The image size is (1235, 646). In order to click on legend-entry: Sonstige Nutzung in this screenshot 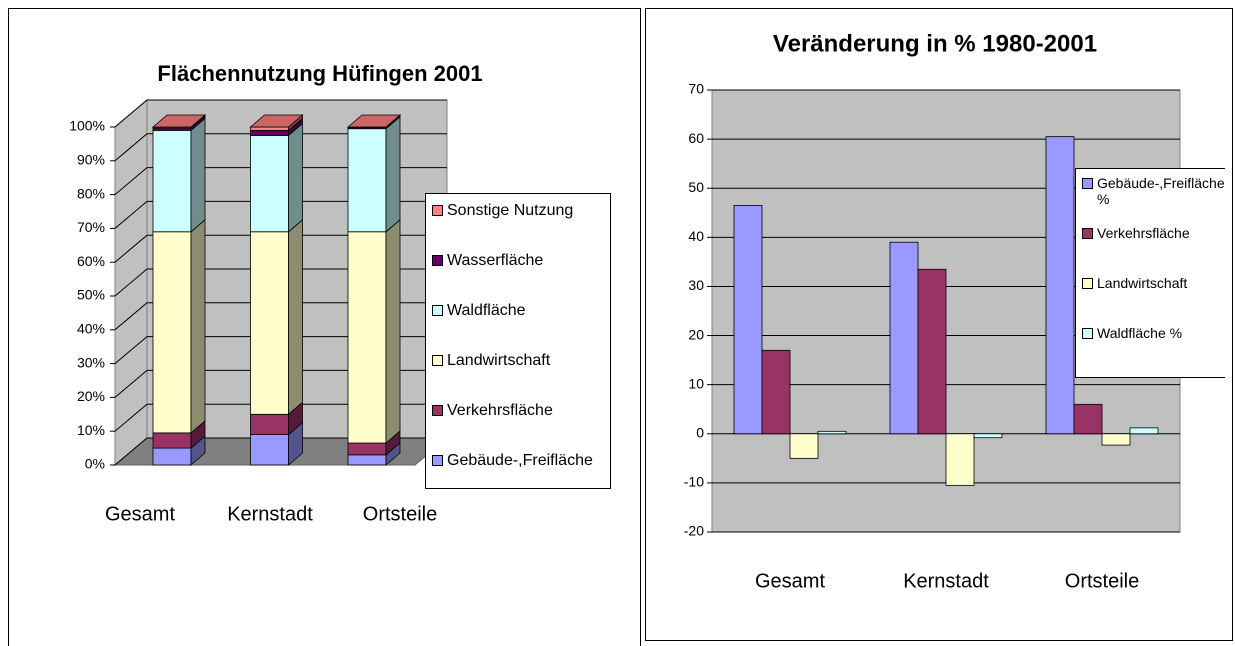, I will do `click(519, 211)`.